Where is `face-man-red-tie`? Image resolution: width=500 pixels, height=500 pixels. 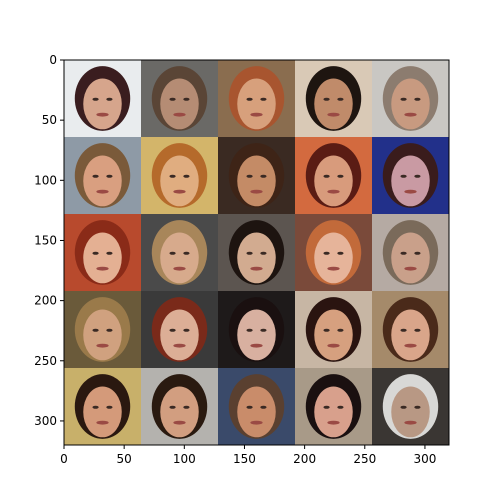
face-man-red-tie is located at coordinates (257, 406).